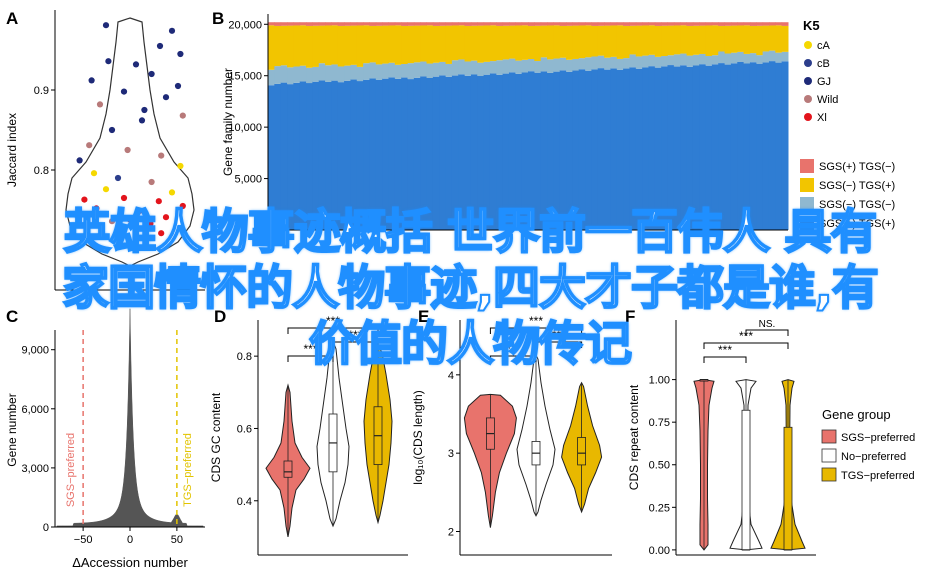 This screenshot has width=940, height=573. Describe the element at coordinates (808, 81) in the screenshot. I see `b-legend-k5-dot` at that location.